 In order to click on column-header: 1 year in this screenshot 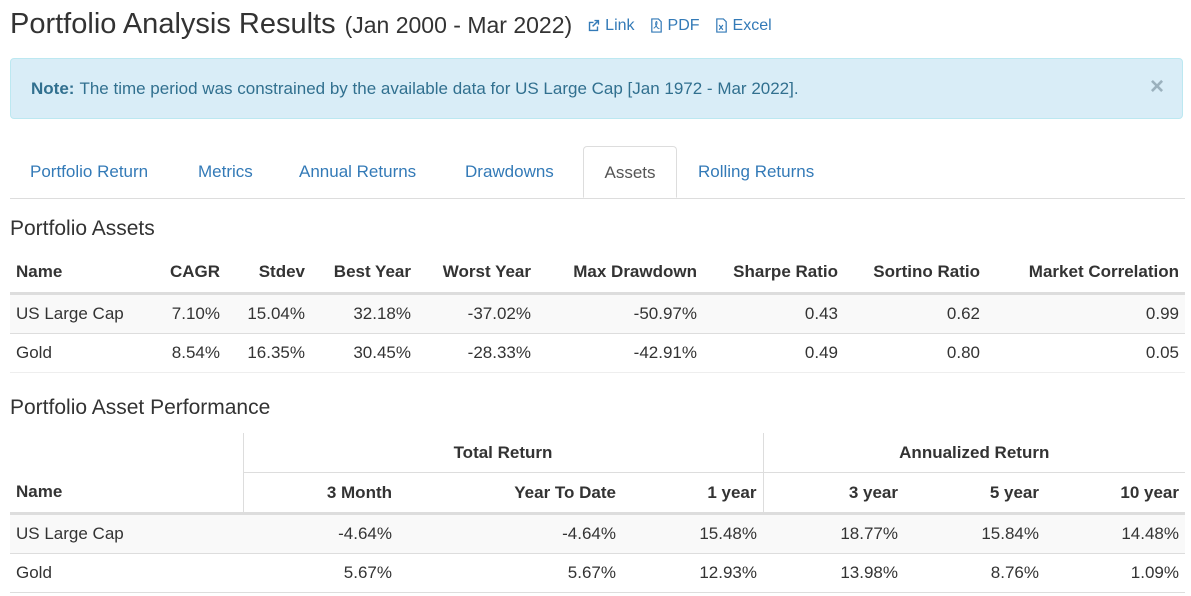, I will do `click(692, 493)`.